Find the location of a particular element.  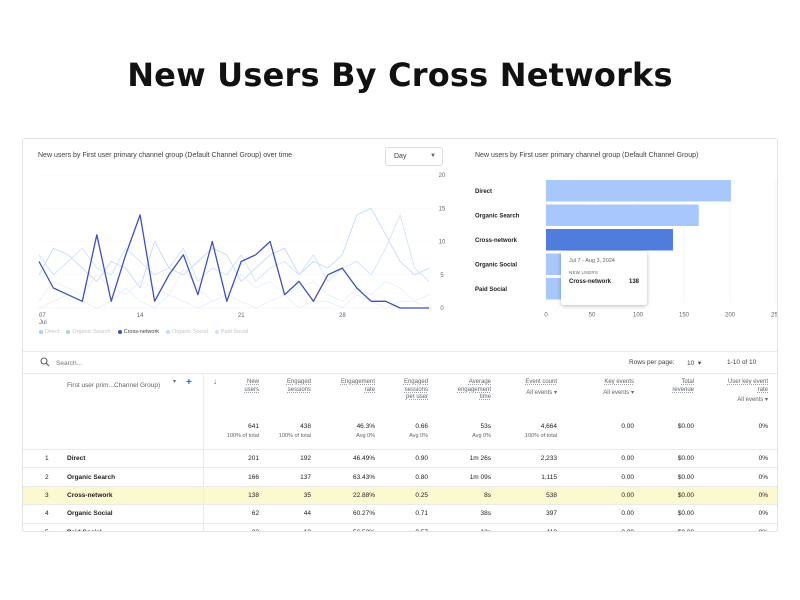

x-tick-label: 250 is located at coordinates (774, 316).